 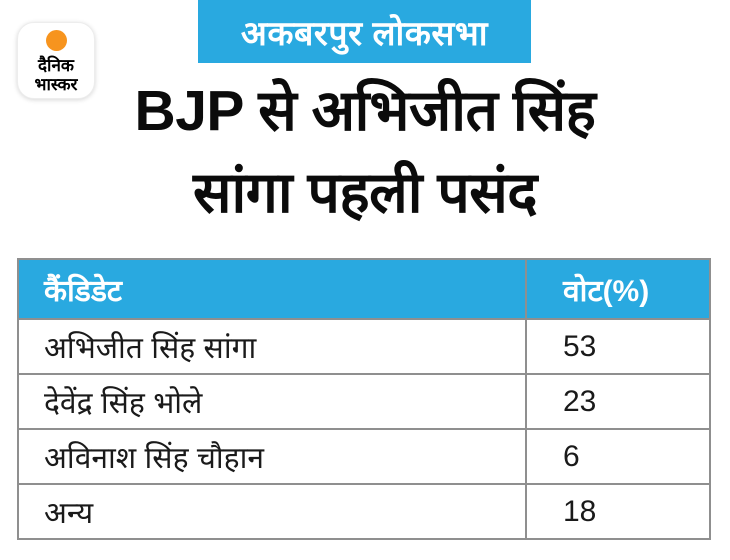 I want to click on candidate-name: अभिजीत सिंह सांगा, so click(x=272, y=346).